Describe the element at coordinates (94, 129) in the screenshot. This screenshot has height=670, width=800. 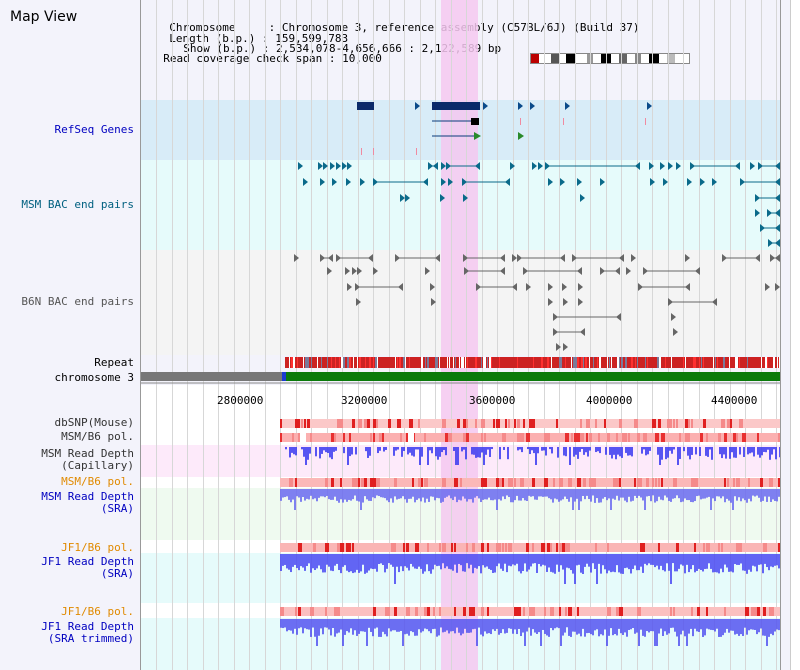
I see `refseq-label: RefSeq Genes` at that location.